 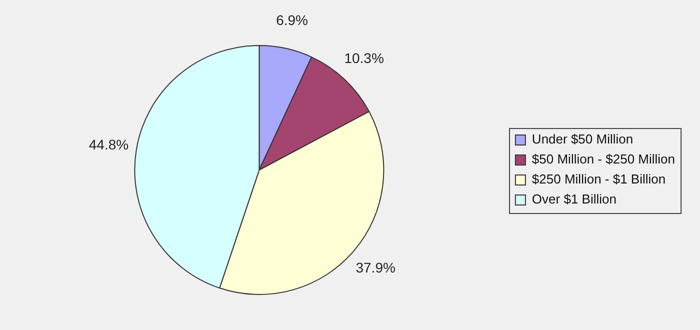 What do you see at coordinates (574, 199) in the screenshot?
I see `legend-label: Over $1 Billion` at bounding box center [574, 199].